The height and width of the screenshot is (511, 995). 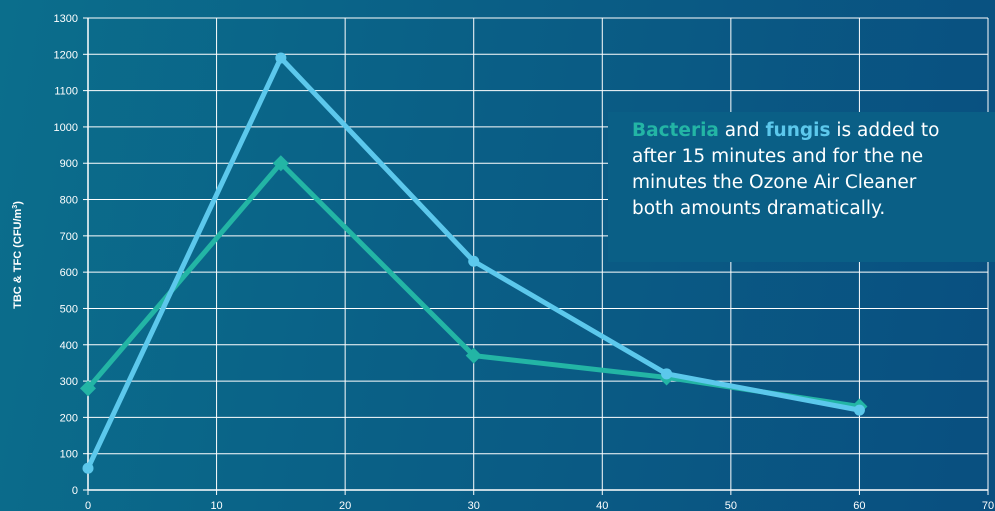 What do you see at coordinates (69, 164) in the screenshot?
I see `y-tick-label: 900` at bounding box center [69, 164].